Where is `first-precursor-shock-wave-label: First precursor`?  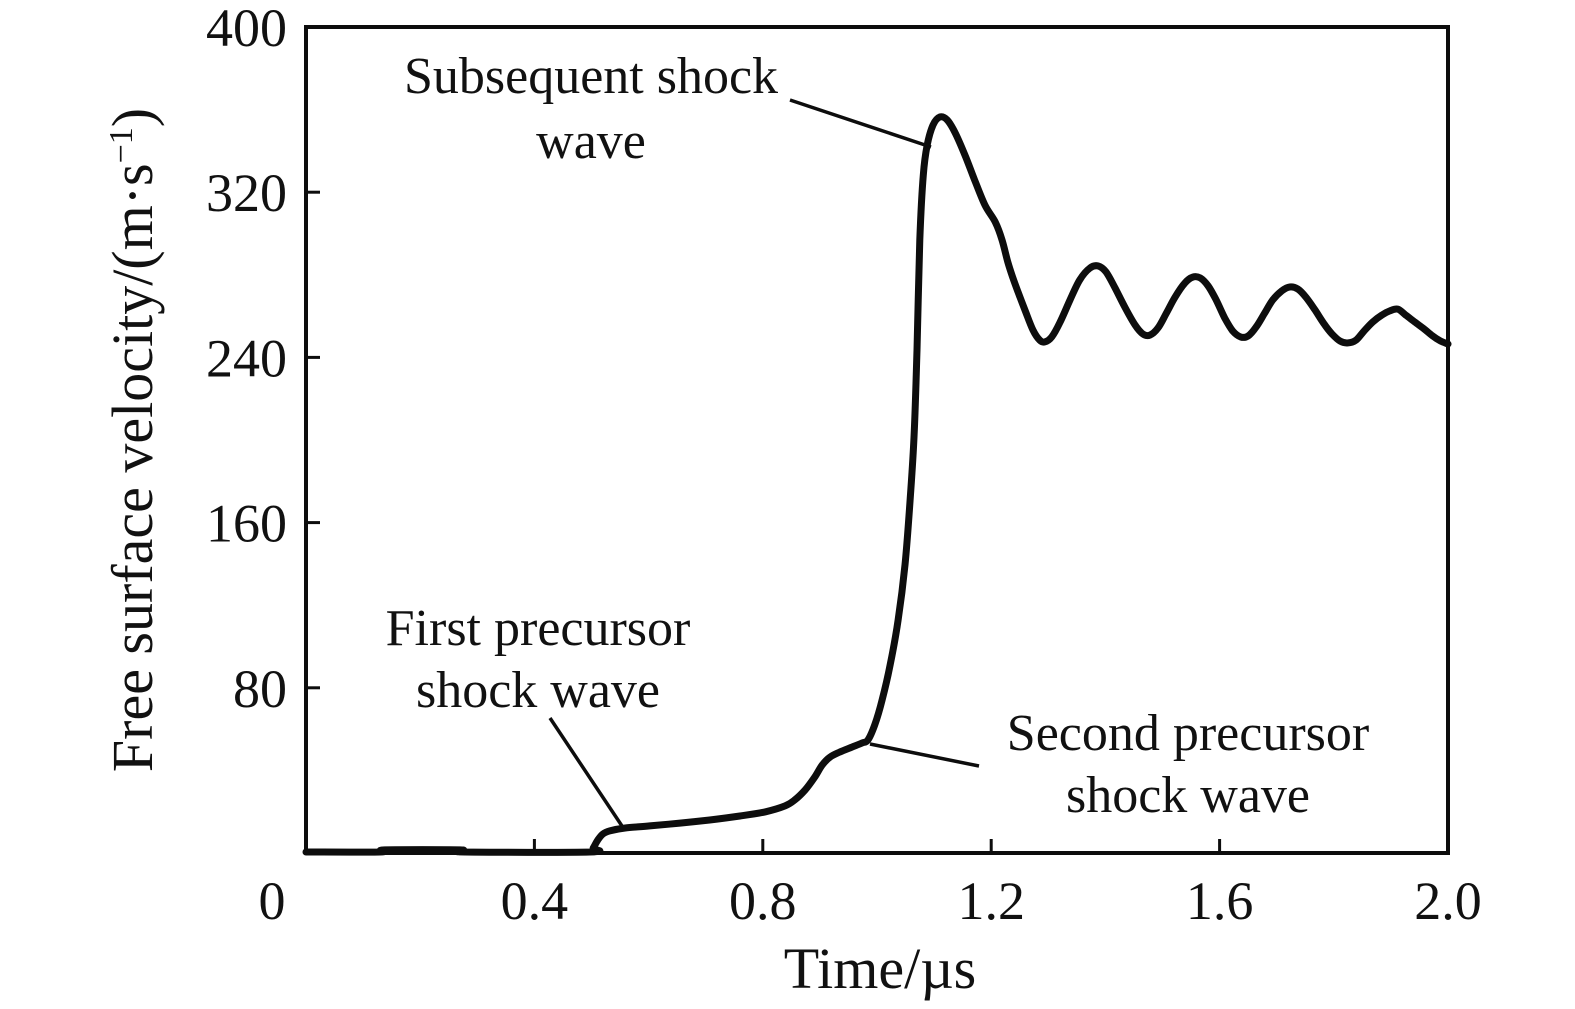 first-precursor-shock-wave-label: First precursor is located at coordinates (538, 628).